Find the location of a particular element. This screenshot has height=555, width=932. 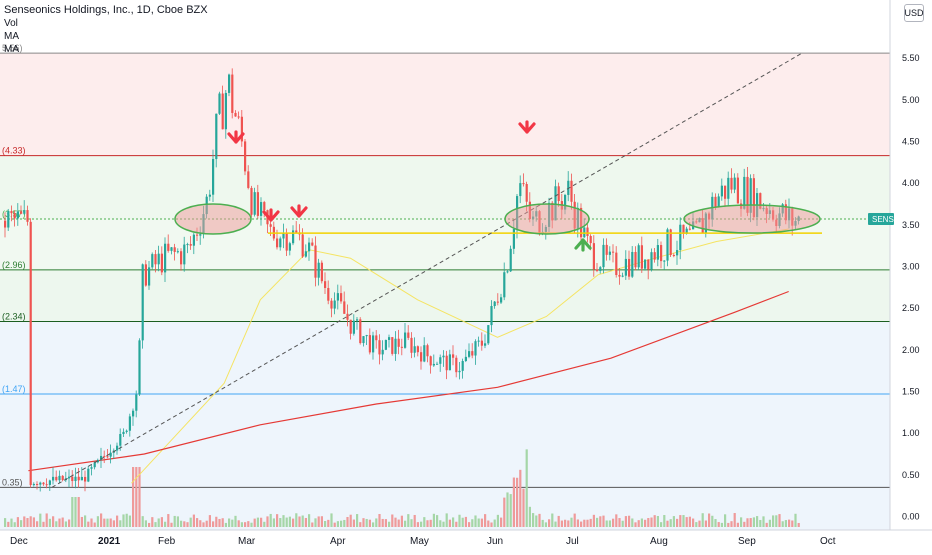

indicator-vol: Vol is located at coordinates (11, 23).